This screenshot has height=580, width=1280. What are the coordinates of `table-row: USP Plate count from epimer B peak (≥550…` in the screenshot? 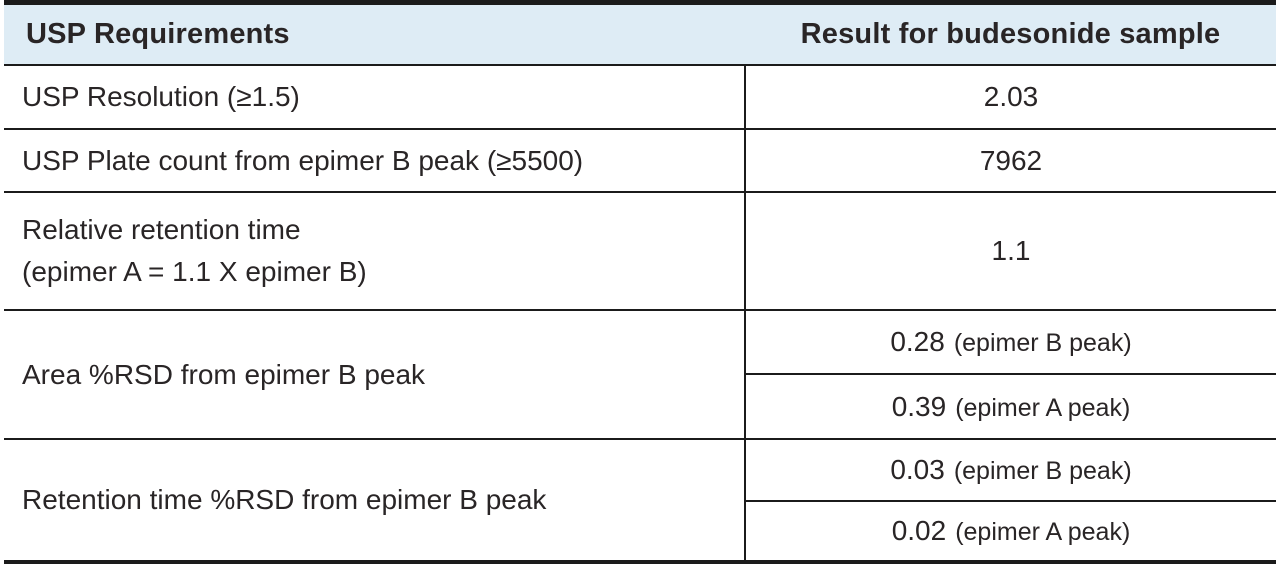 It's located at (640, 160).